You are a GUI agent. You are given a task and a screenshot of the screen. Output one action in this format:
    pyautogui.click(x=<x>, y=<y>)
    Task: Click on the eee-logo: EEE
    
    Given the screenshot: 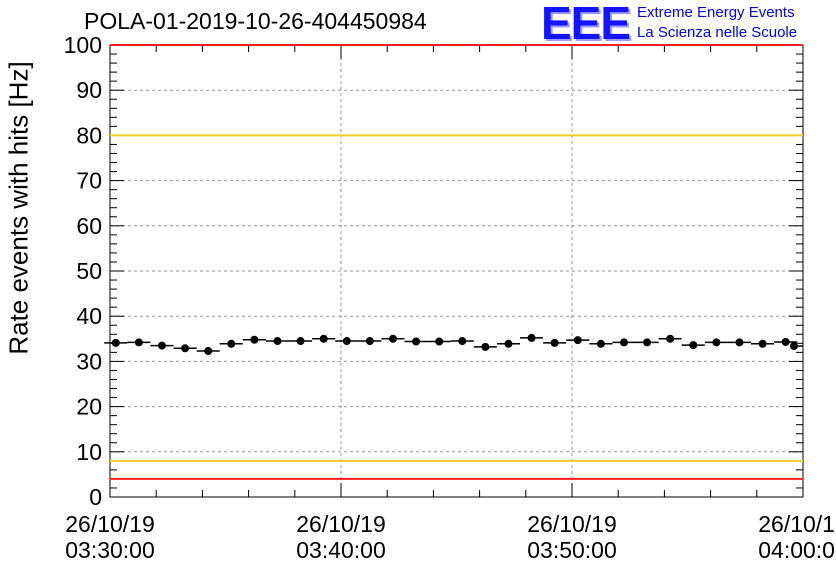 What is the action you would take?
    pyautogui.click(x=586, y=24)
    